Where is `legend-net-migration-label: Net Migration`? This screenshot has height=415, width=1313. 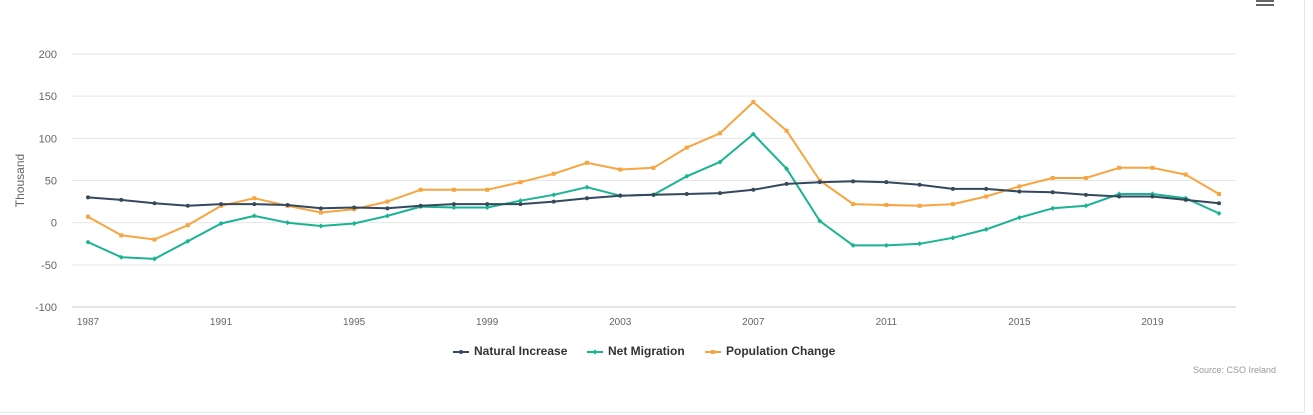 legend-net-migration-label: Net Migration is located at coordinates (646, 351).